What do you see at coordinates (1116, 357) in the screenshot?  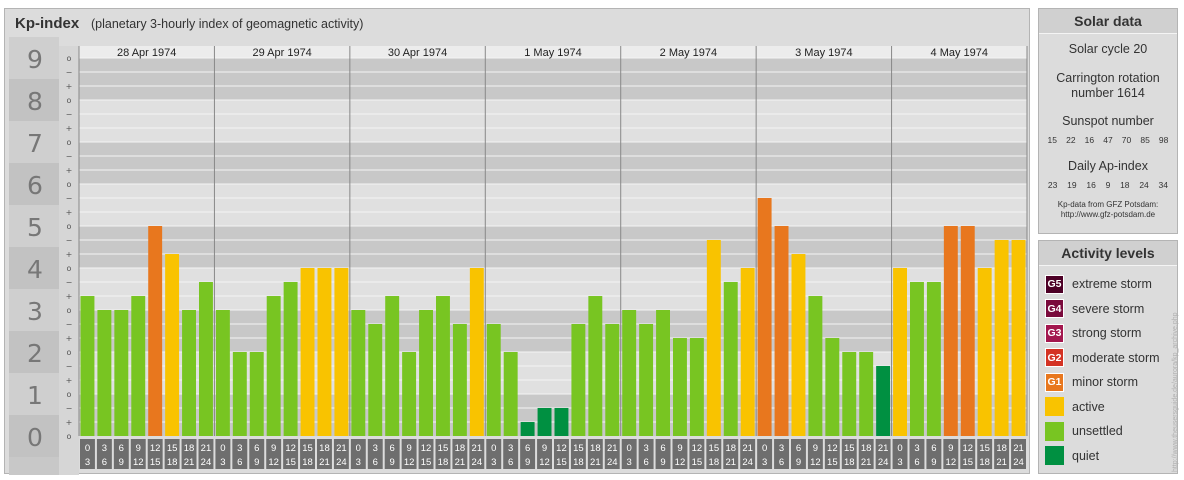 I see `activity-level-label: moderate storm` at bounding box center [1116, 357].